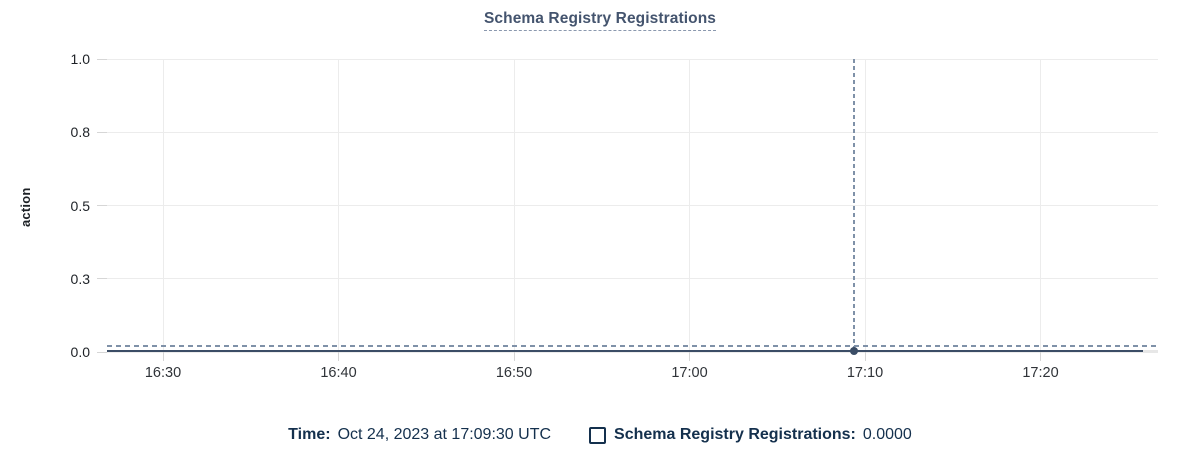 This screenshot has height=467, width=1200. Describe the element at coordinates (80, 205) in the screenshot. I see `y-tick-label: 0.5` at that location.